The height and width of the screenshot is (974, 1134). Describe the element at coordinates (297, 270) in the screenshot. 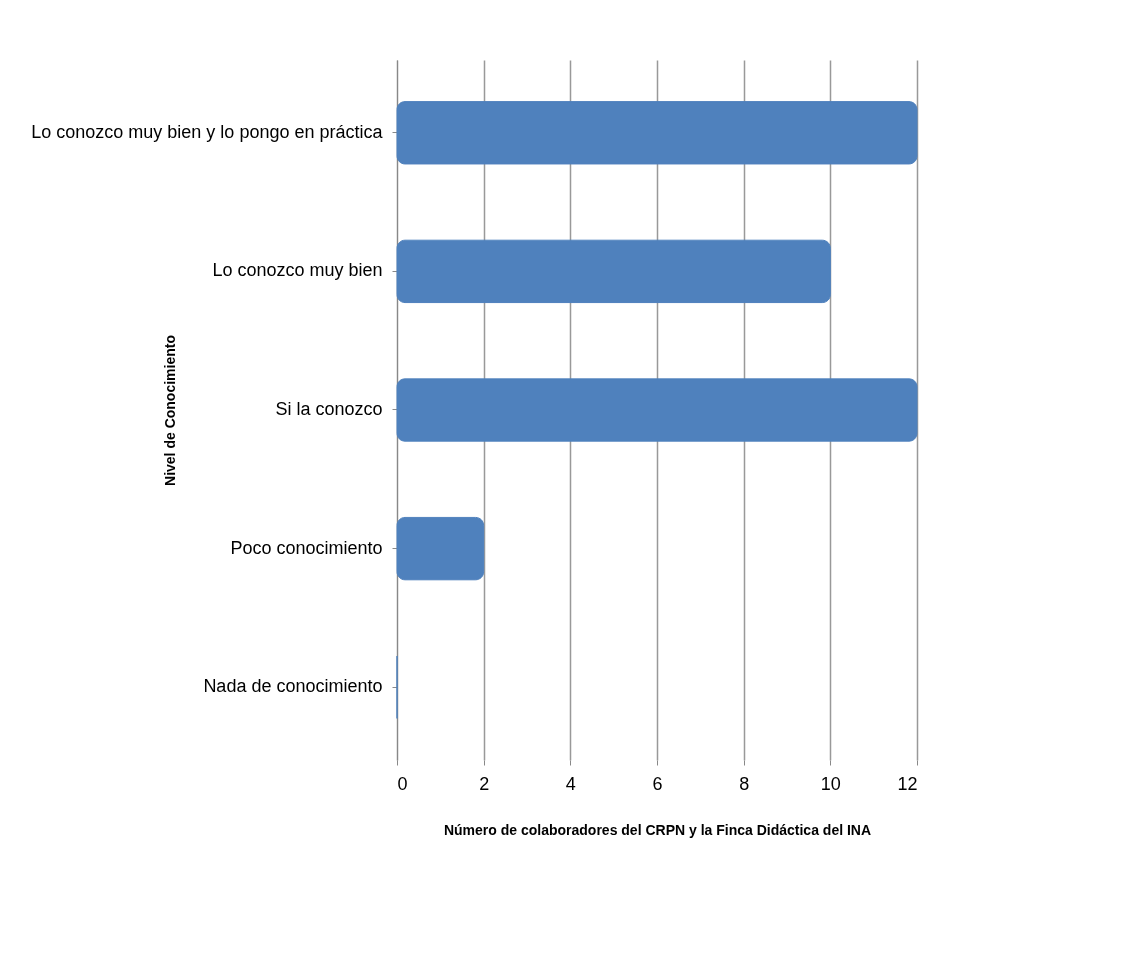

I see `y-tick-label: Lo conozco muy bien` at that location.